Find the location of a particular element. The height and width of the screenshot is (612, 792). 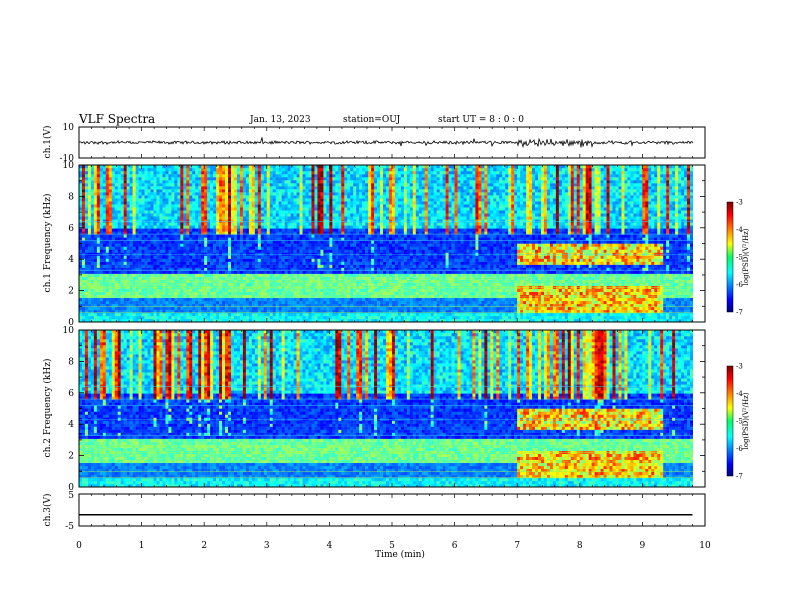

ch1-freq-ylabel-text: ch.1 Frequency (kHz) is located at coordinates (47, 243).